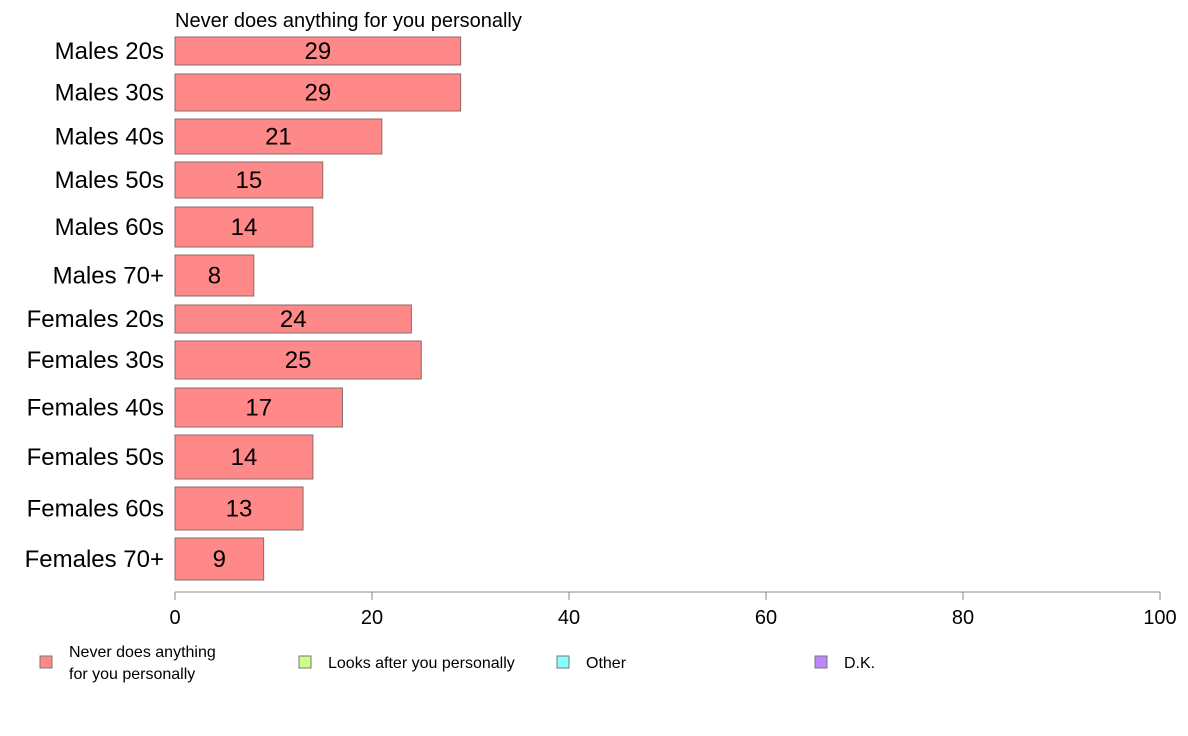 The height and width of the screenshot is (736, 1188). I want to click on x-tick-label: 100, so click(1159, 618).